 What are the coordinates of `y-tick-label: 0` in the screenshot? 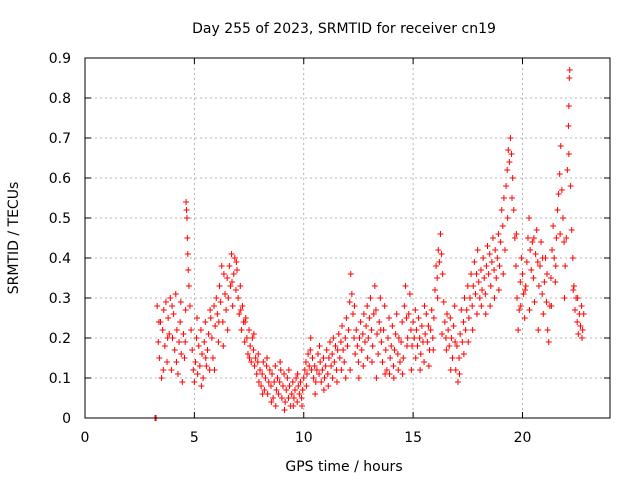 It's located at (66, 419).